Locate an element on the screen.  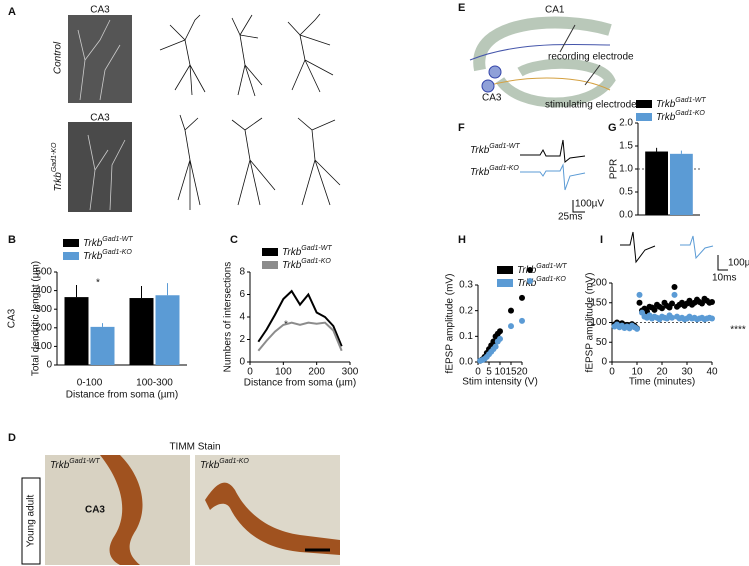
row-label: Control is located at coordinates (58, 57).